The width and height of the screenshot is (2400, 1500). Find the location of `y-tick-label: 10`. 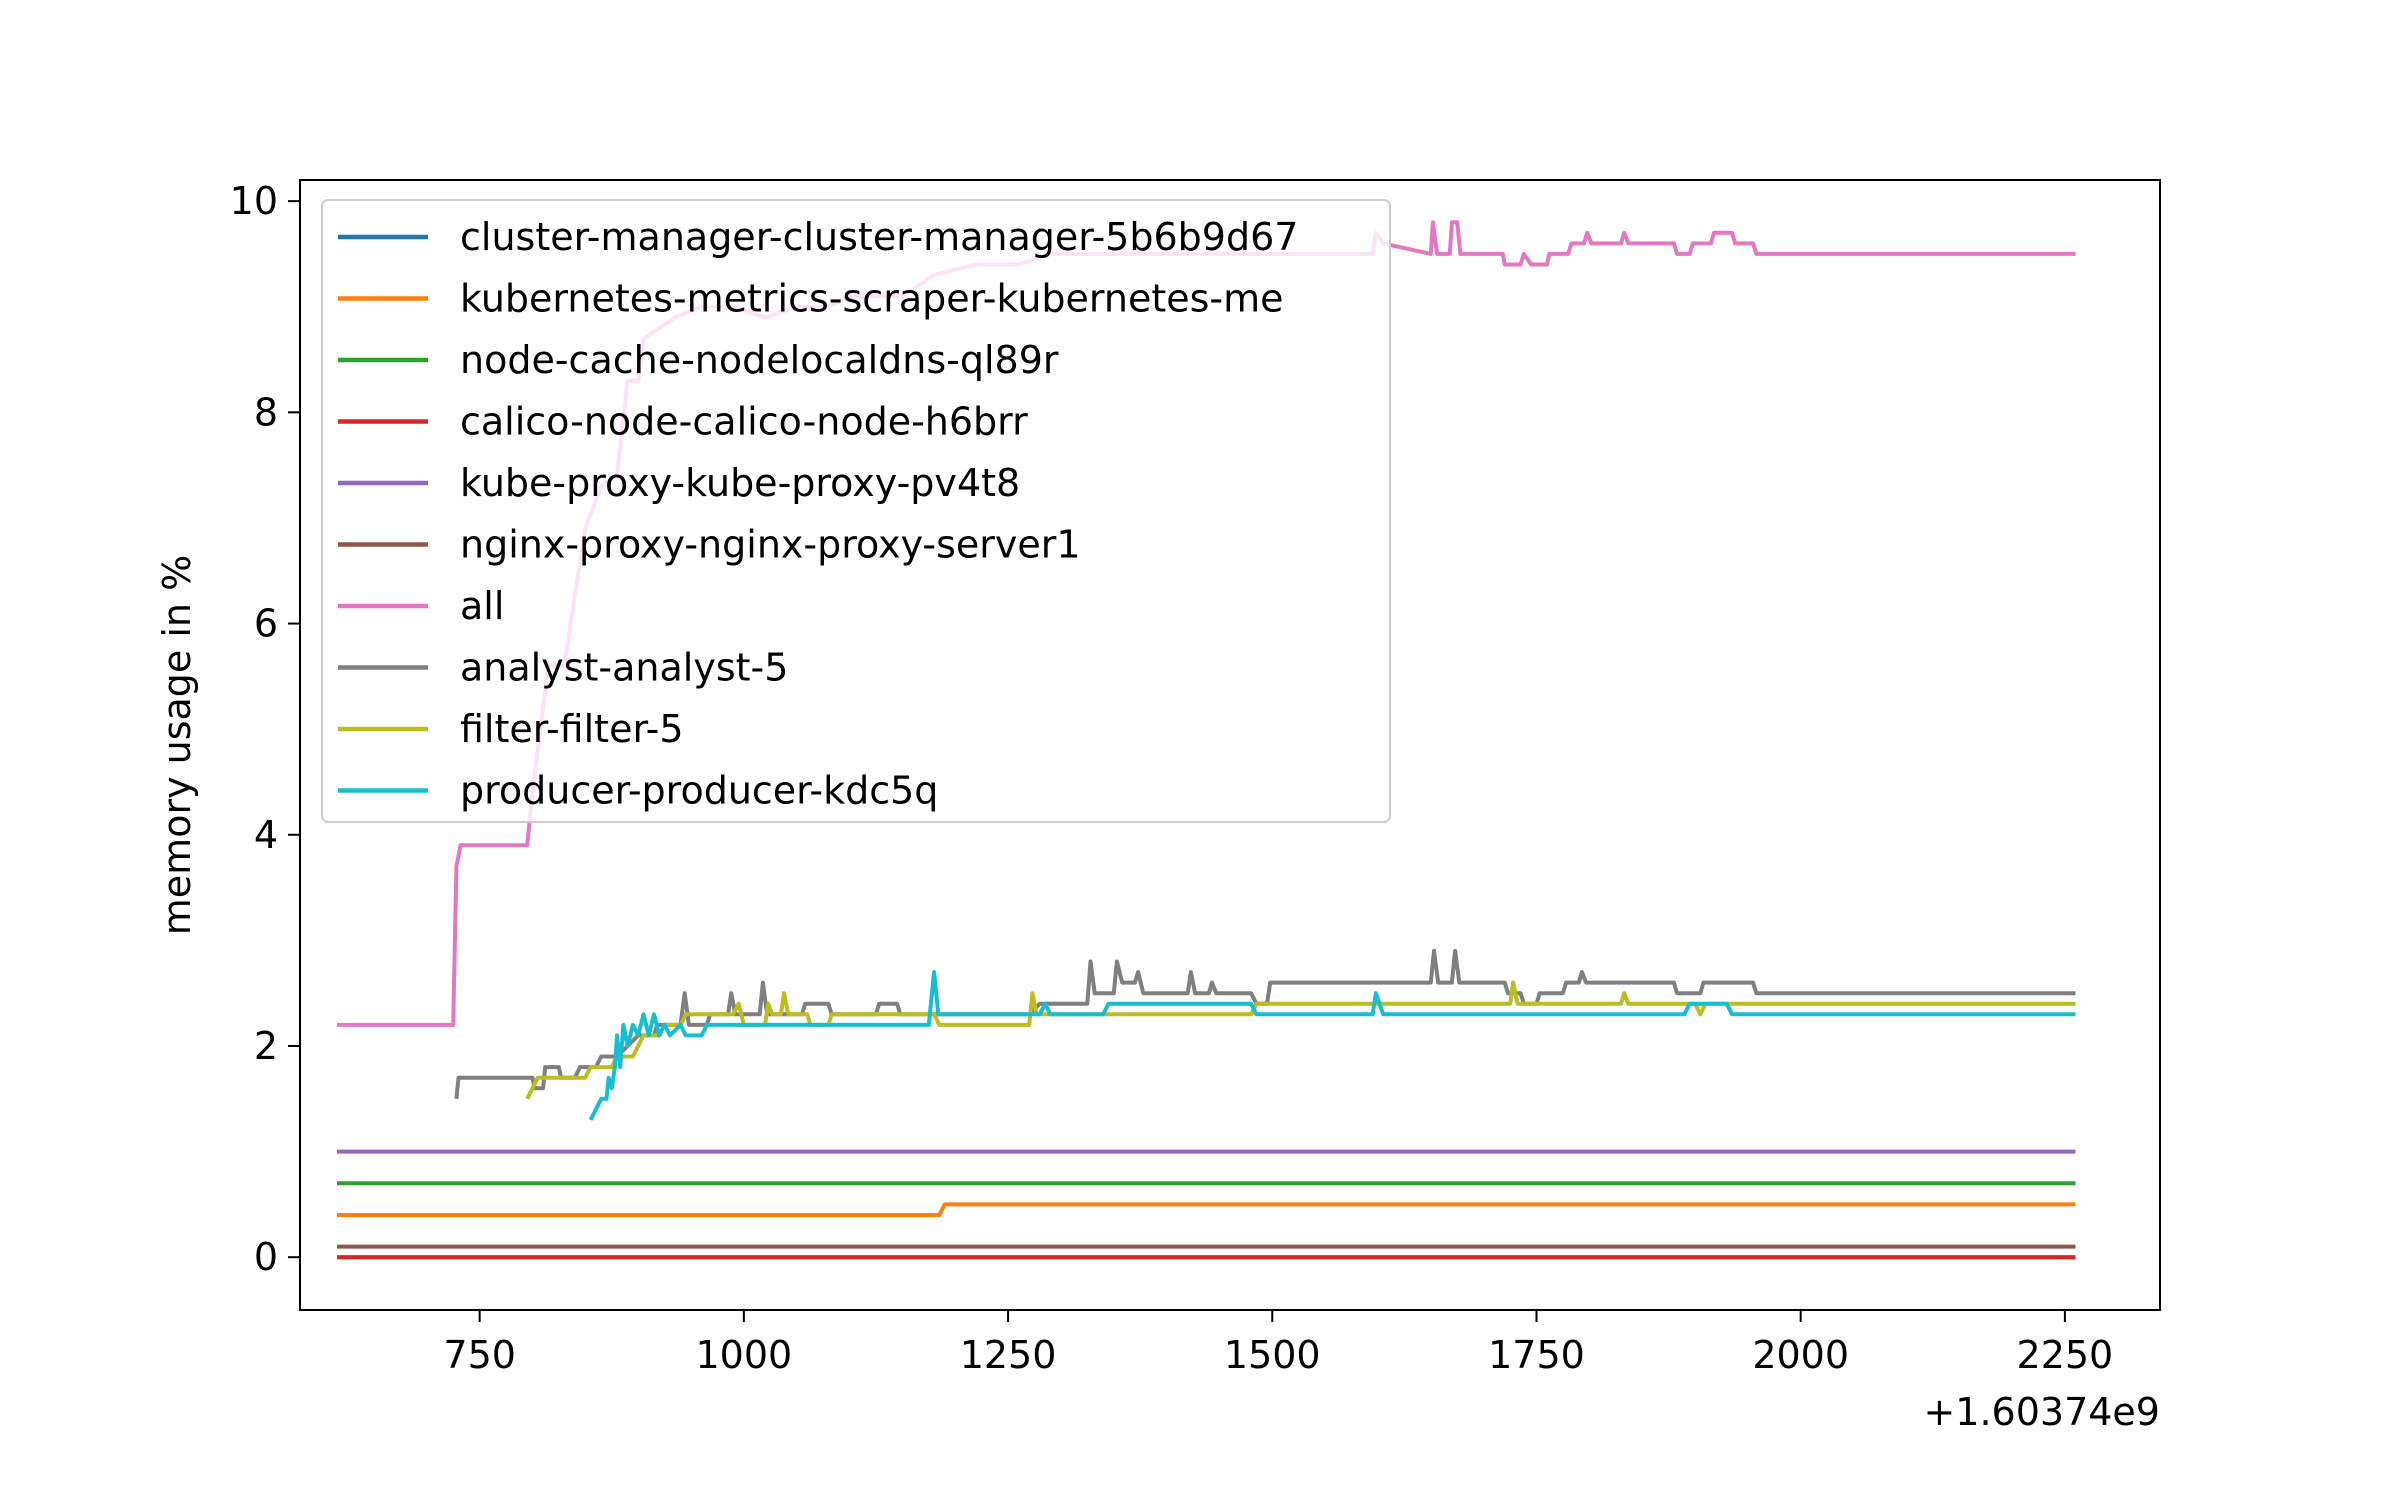

y-tick-label: 10 is located at coordinates (254, 201).